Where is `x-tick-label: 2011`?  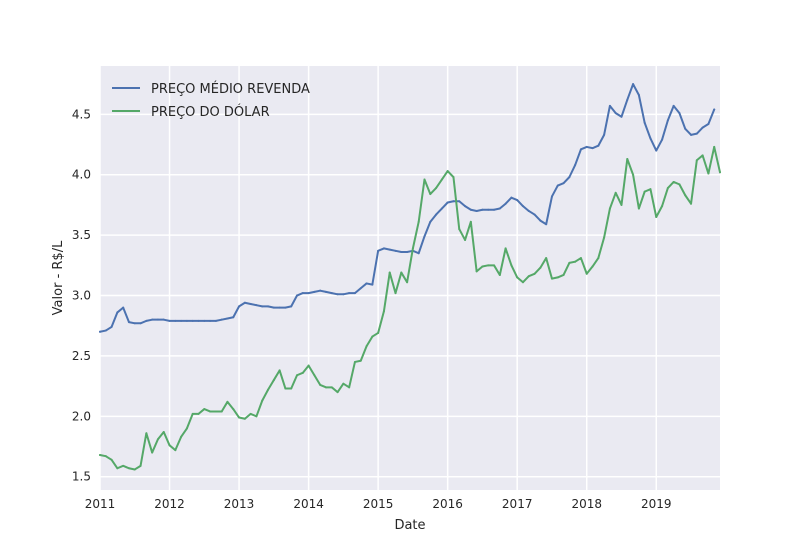
x-tick-label: 2011 is located at coordinates (100, 504).